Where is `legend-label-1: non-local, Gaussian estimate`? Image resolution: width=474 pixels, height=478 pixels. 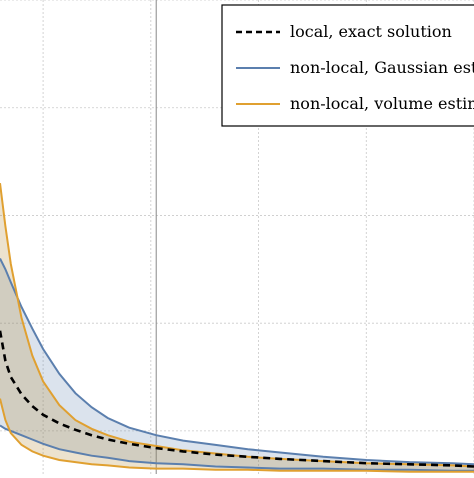
legend-label-1: non-local, Gaussian estimate is located at coordinates (382, 67).